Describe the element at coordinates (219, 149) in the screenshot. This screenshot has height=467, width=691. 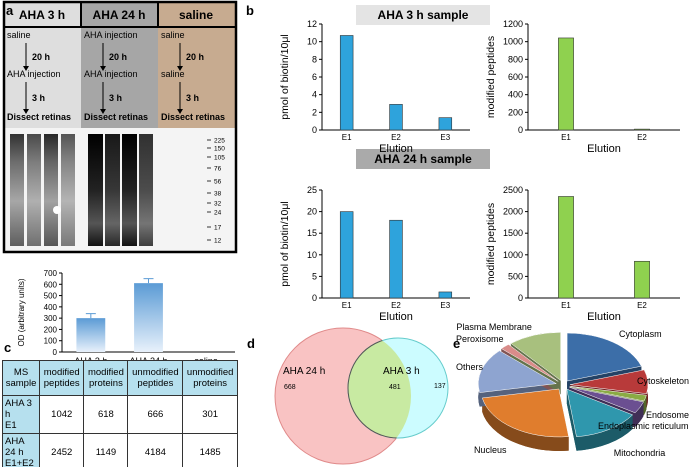
I see `marker-label: 150` at that location.